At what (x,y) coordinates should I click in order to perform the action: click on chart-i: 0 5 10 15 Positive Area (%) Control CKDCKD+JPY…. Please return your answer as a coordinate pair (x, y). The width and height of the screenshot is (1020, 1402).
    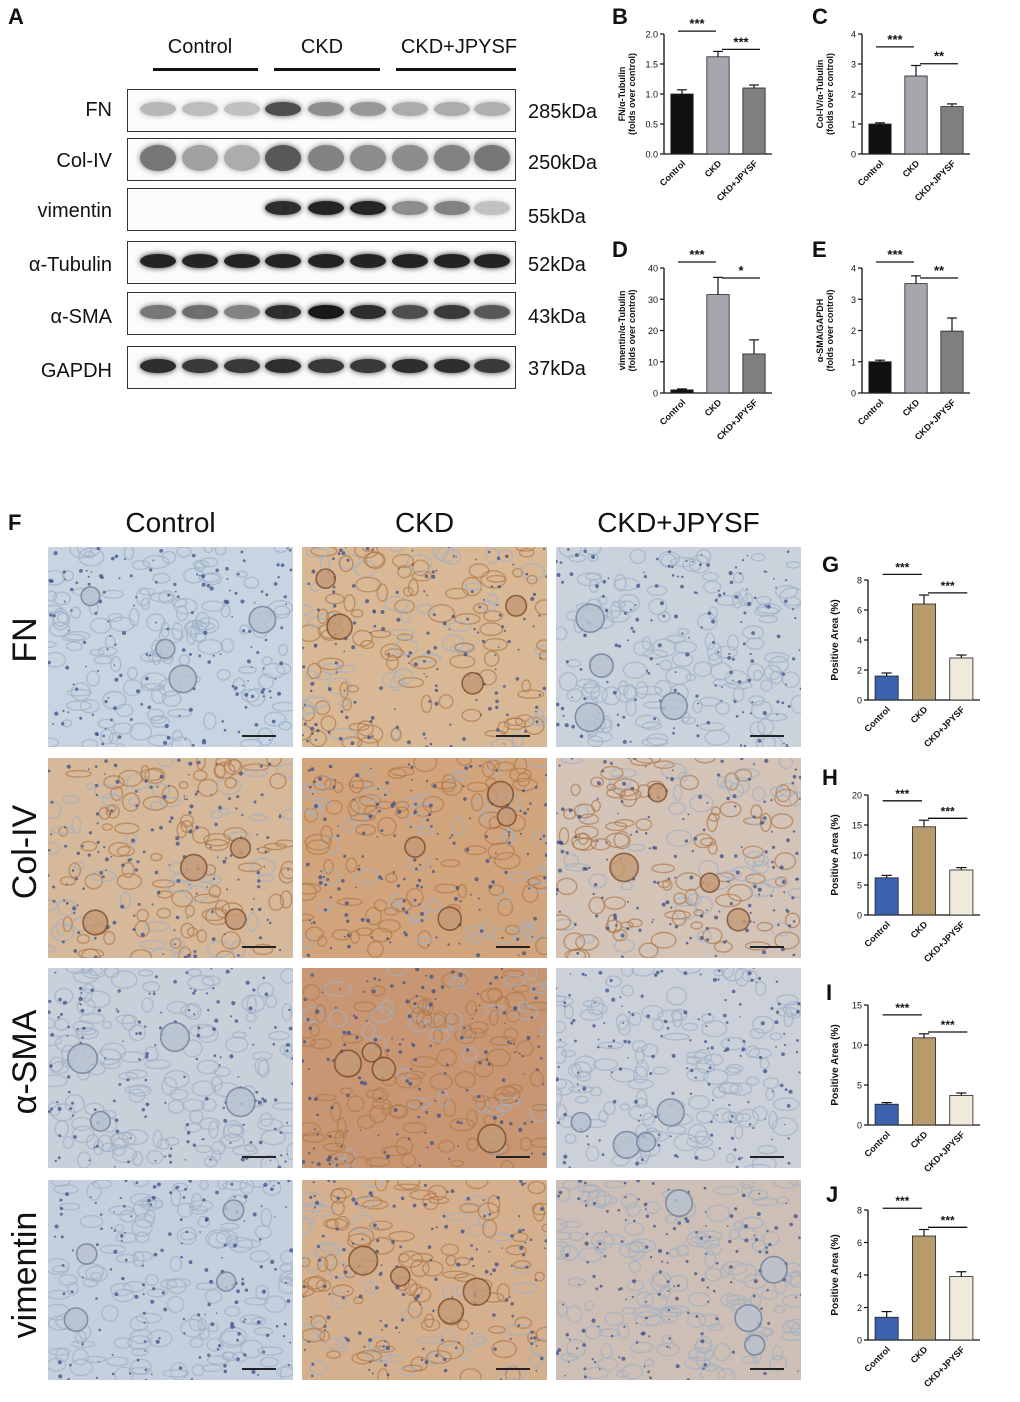
    Looking at the image, I should click on (905, 1087).